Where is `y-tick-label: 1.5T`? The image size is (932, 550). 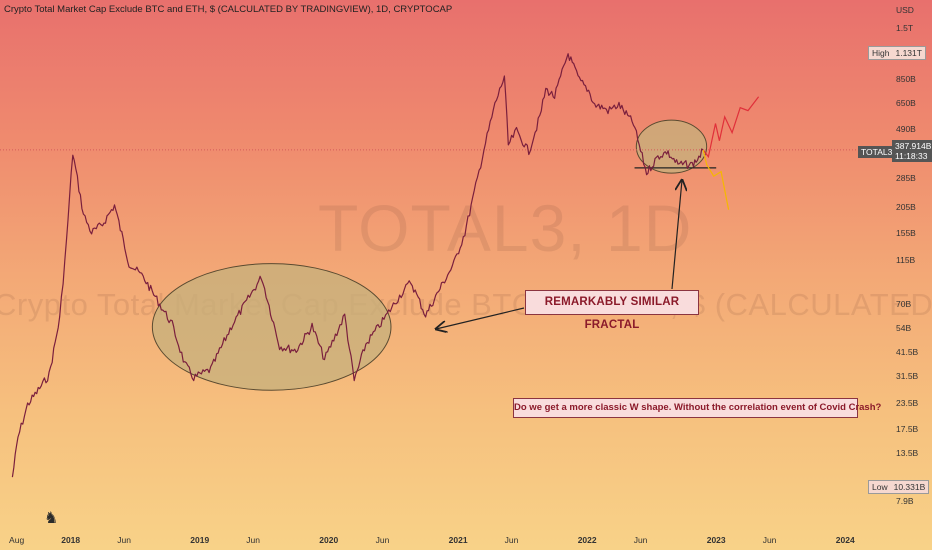 y-tick-label: 1.5T is located at coordinates (905, 28).